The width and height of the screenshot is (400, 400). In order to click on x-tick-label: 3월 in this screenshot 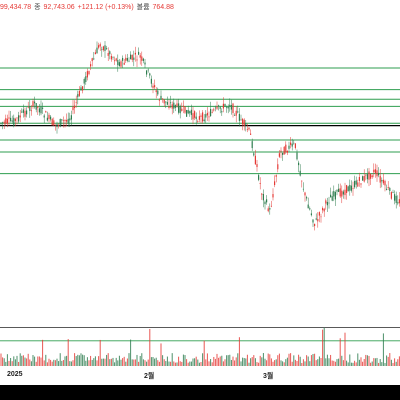, I will do `click(268, 376)`.